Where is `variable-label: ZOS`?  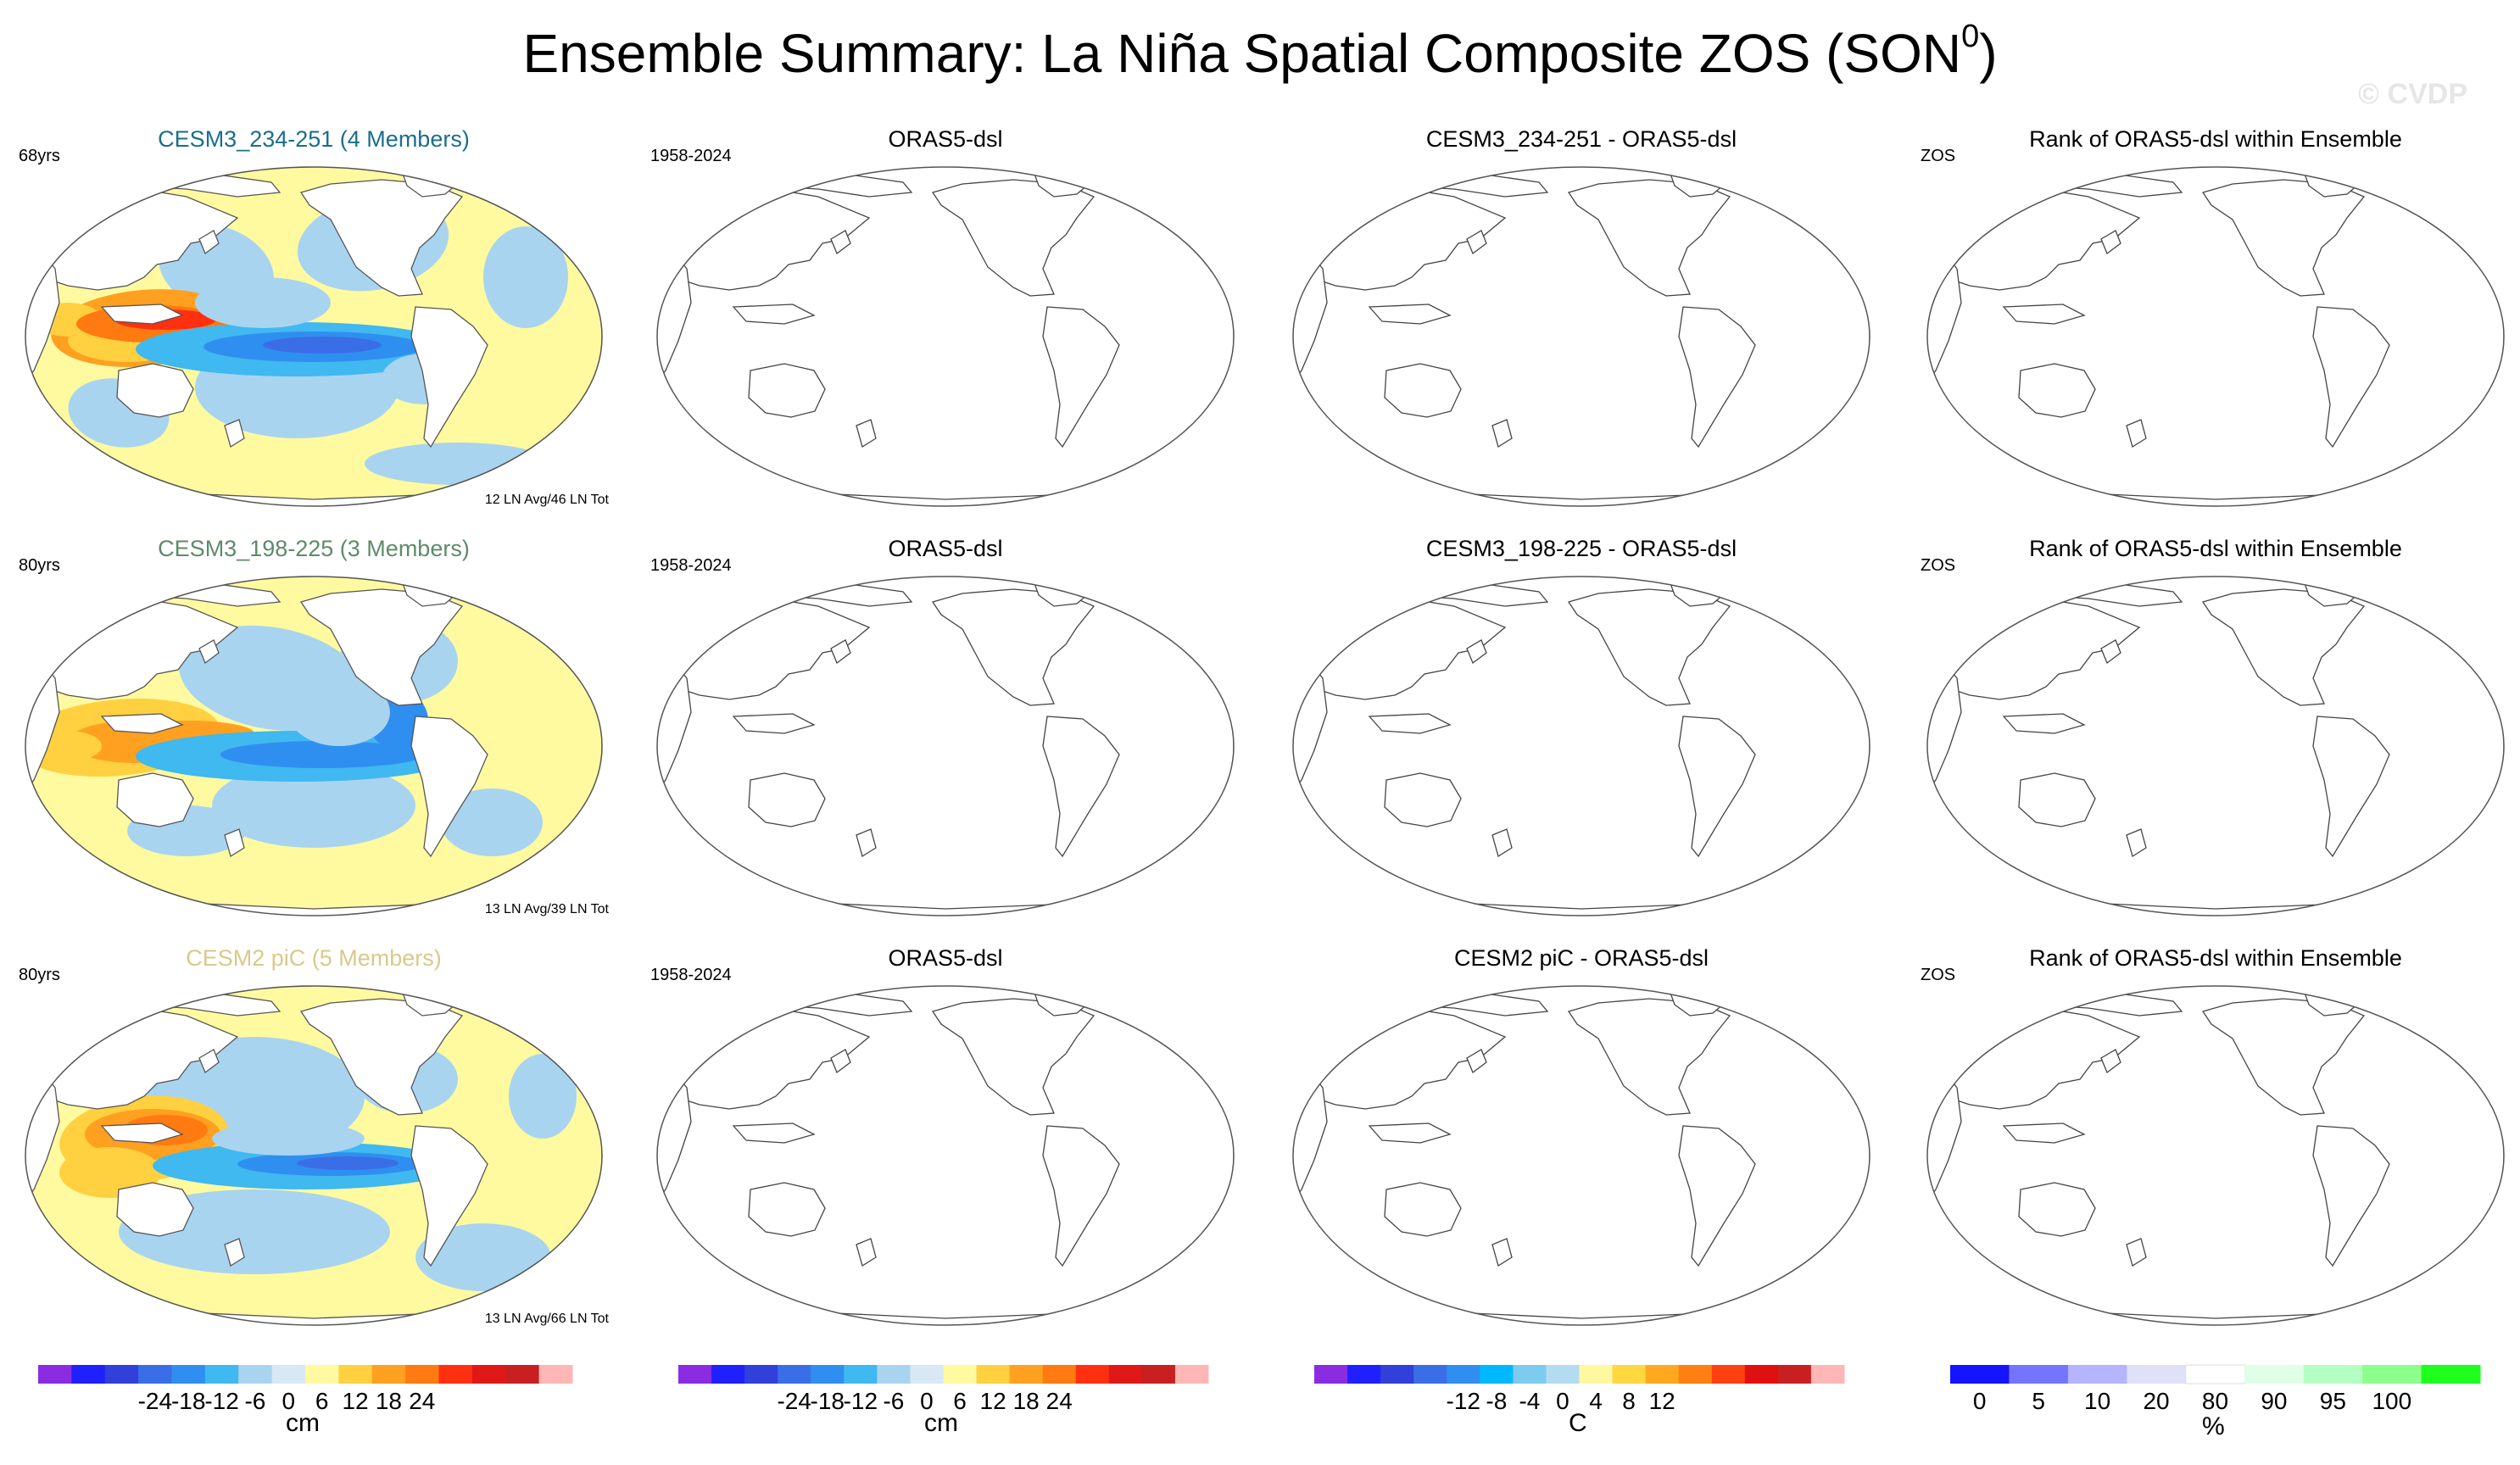 variable-label: ZOS is located at coordinates (1938, 156).